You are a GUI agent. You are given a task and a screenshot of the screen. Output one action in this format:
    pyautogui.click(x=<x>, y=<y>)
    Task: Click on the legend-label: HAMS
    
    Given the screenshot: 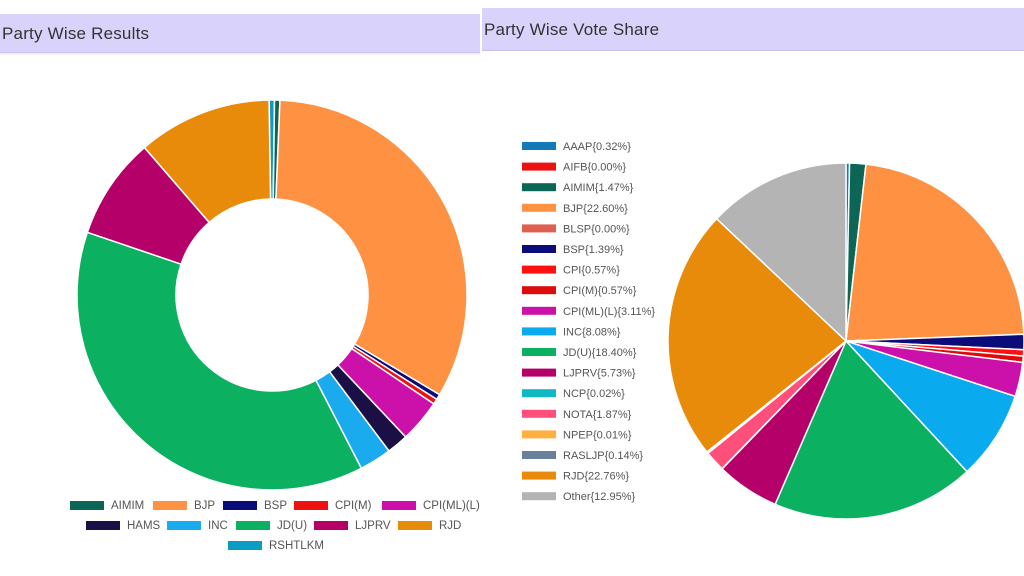 What is the action you would take?
    pyautogui.click(x=144, y=526)
    